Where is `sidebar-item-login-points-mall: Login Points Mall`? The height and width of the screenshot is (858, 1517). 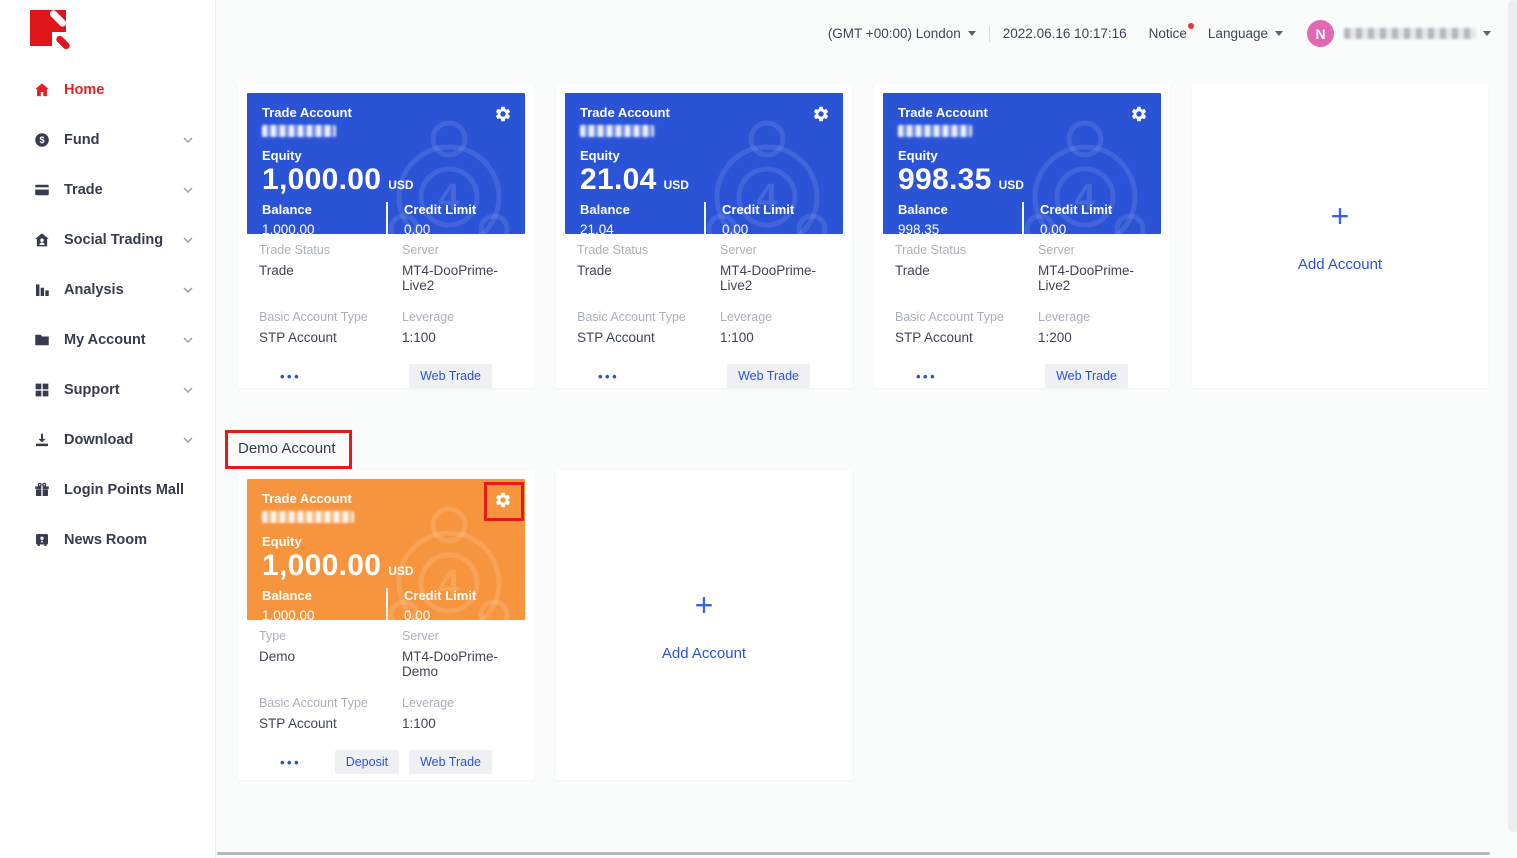
sidebar-item-login-points-mall: Login Points Mall is located at coordinates (107, 490).